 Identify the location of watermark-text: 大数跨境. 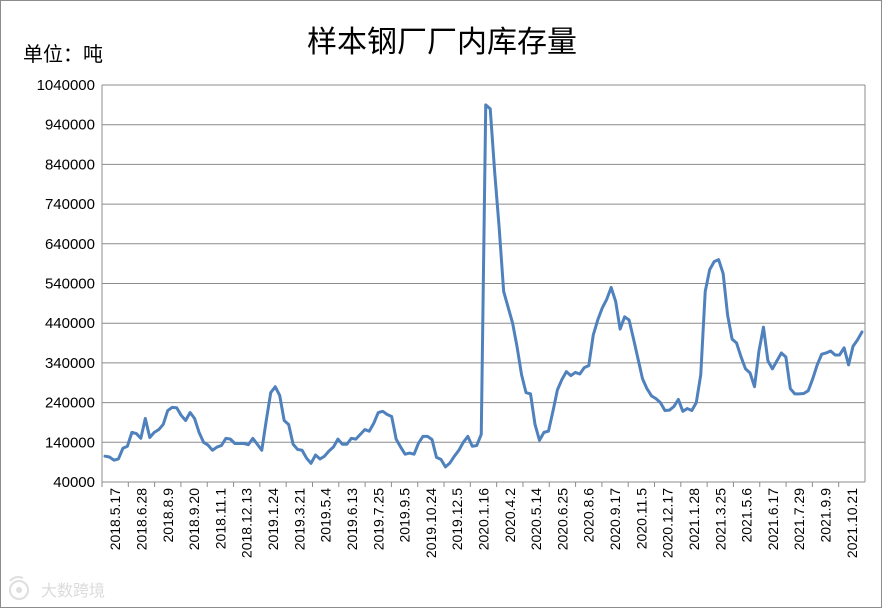
(73, 590).